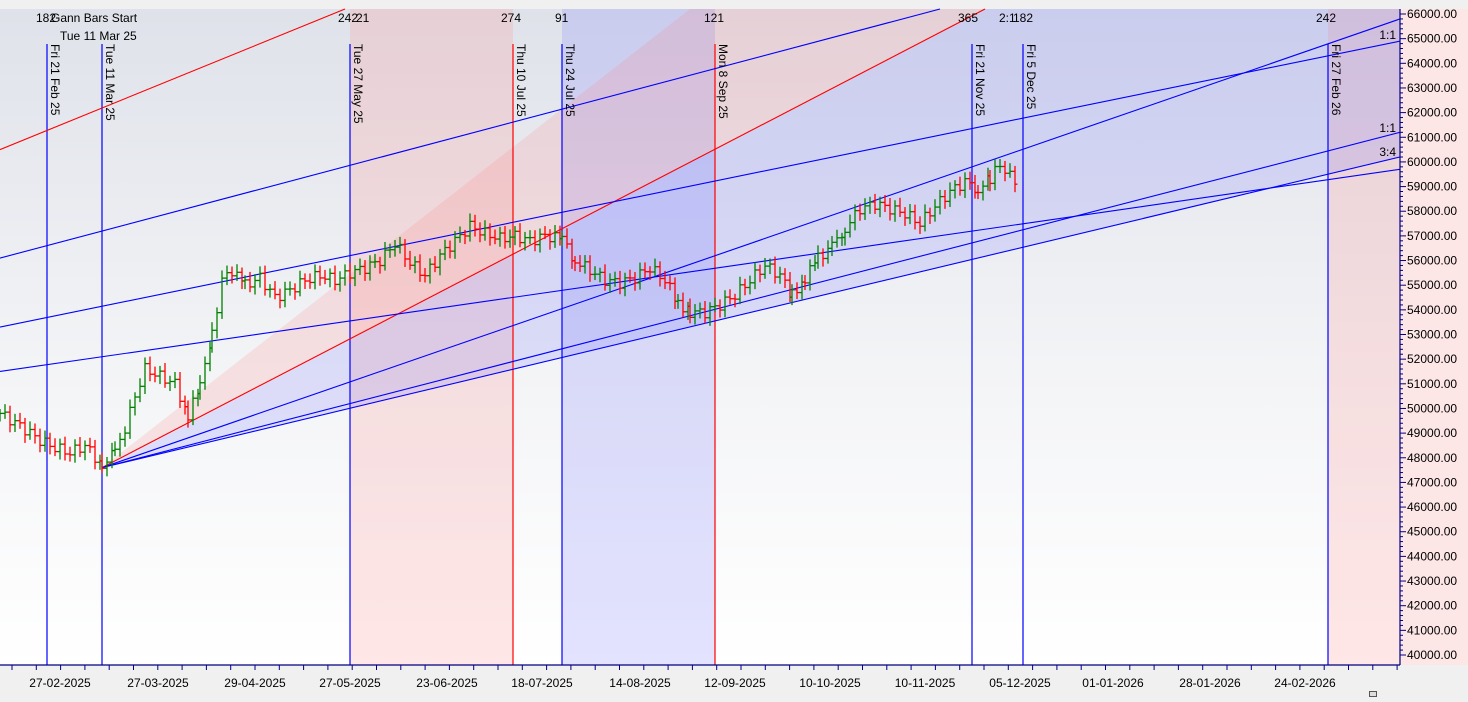 The image size is (1468, 702). Describe the element at coordinates (1373, 694) in the screenshot. I see `scrollbar-thumb` at that location.